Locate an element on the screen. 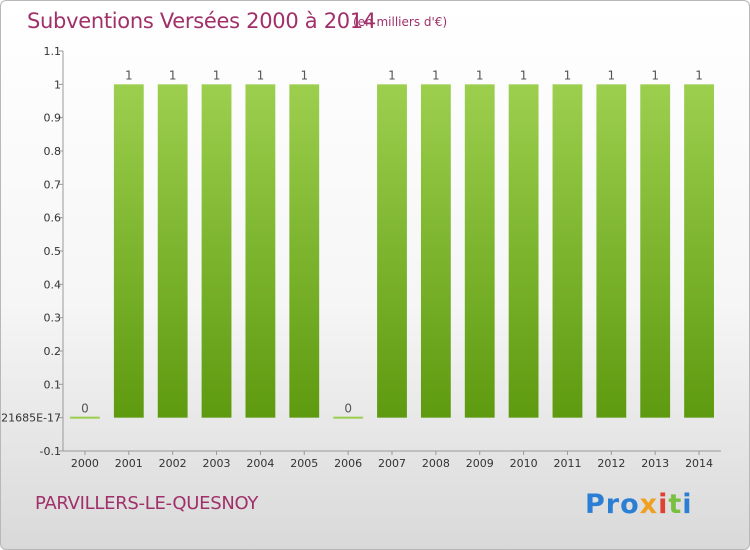 This screenshot has width=750, height=550. unit-label: (en milliers d'€) is located at coordinates (400, 22).